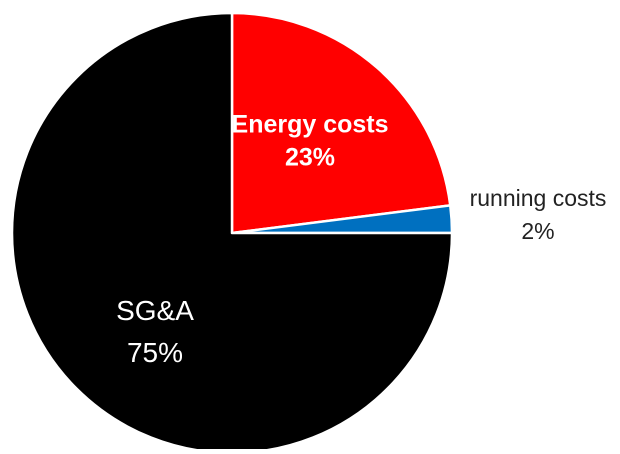 The image size is (620, 454). Describe the element at coordinates (538, 198) in the screenshot. I see `slice-label-running-costs: running costs` at that location.